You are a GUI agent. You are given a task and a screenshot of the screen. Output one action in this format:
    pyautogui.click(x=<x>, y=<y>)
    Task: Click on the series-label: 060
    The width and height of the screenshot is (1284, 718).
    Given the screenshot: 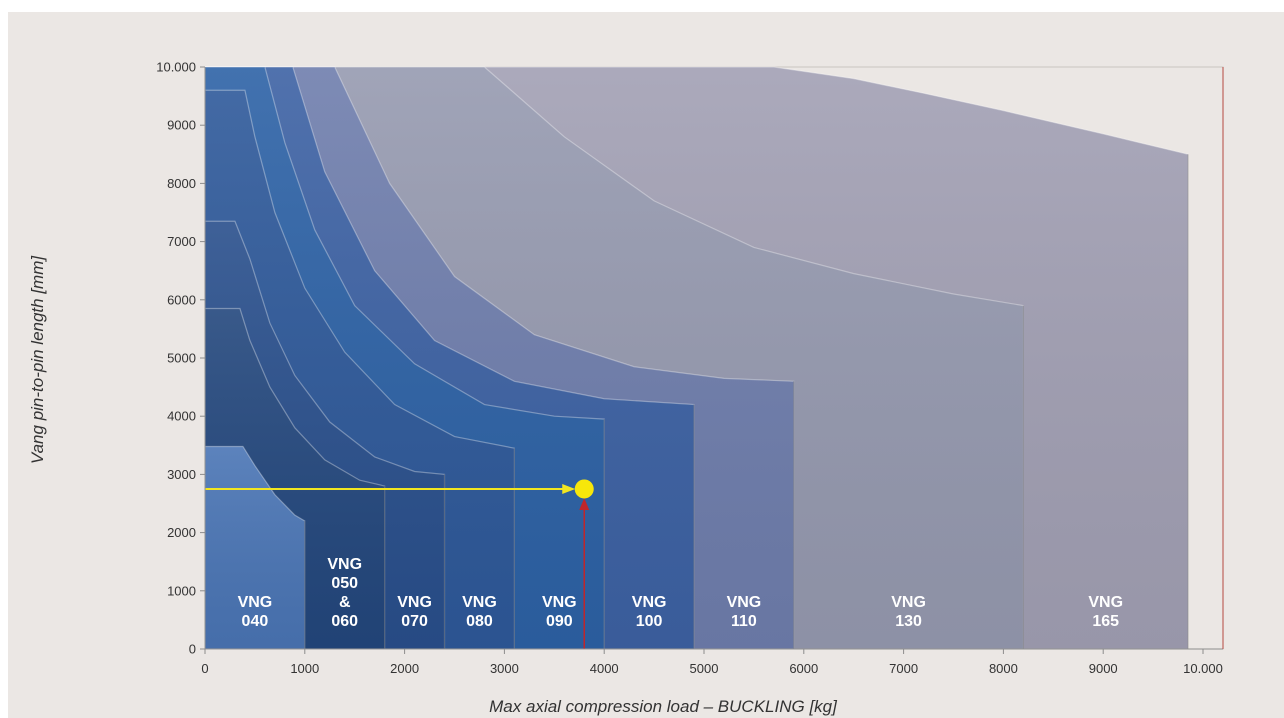 What is the action you would take?
    pyautogui.click(x=344, y=621)
    